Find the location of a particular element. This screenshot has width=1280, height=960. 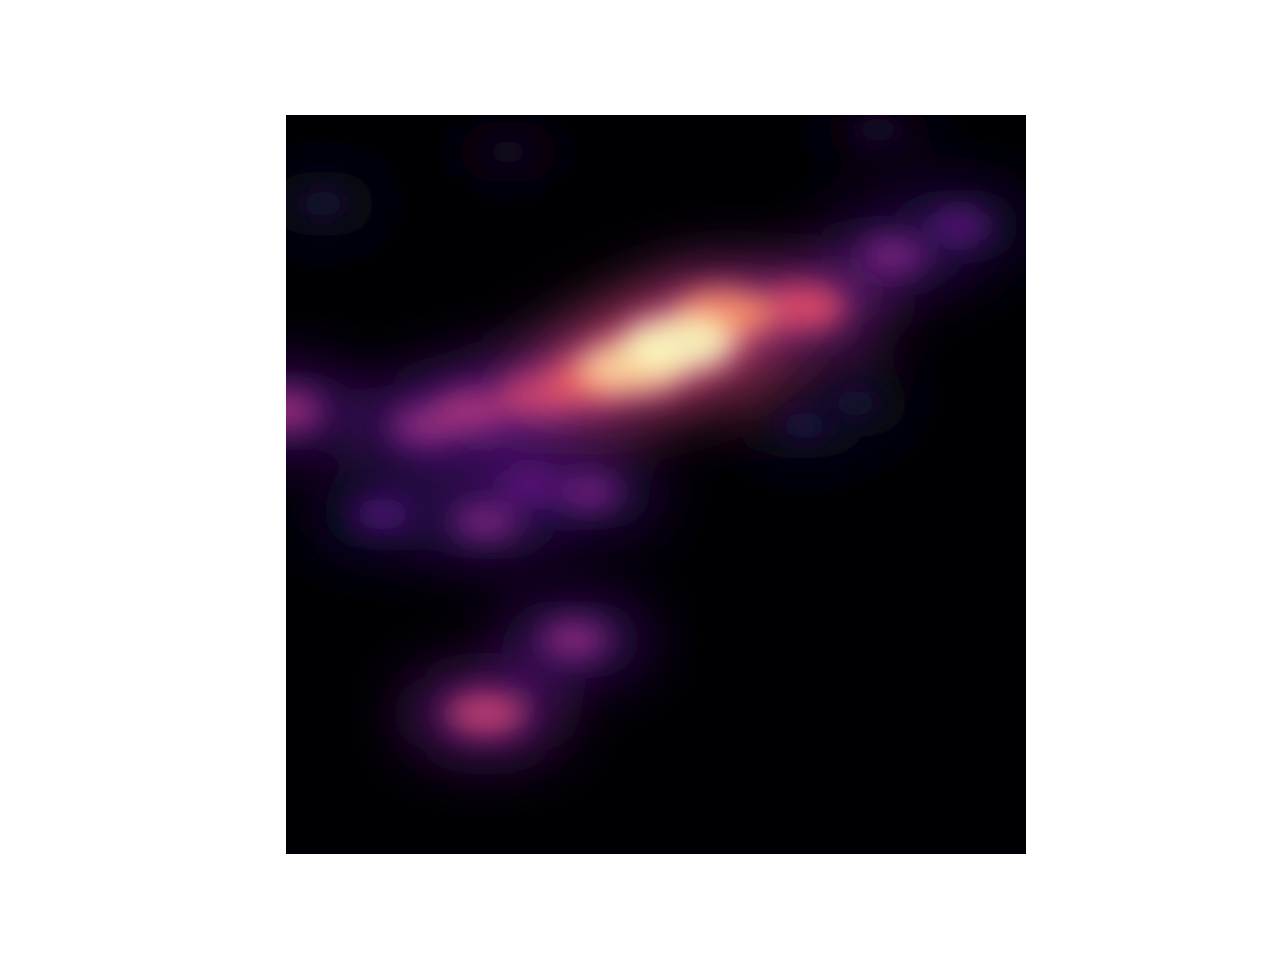

heatmap-hotspot-halo is located at coordinates (323, 410).